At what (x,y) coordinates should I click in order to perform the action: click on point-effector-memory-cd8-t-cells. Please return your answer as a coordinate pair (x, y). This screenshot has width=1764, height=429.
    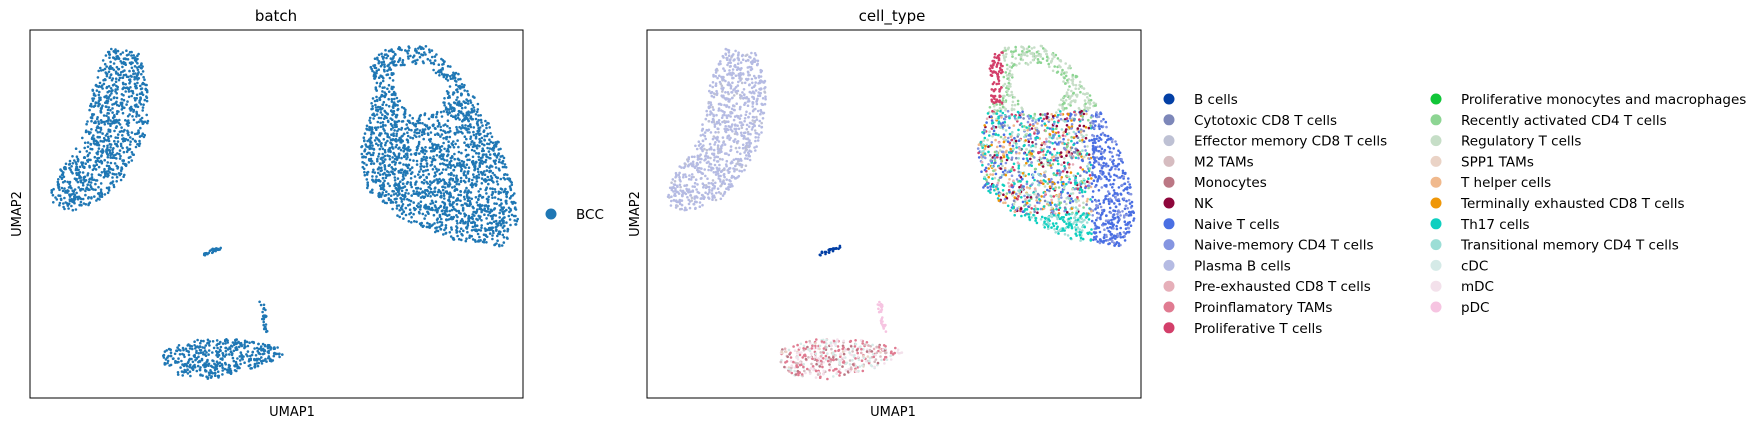
    Looking at the image, I should click on (712, 107).